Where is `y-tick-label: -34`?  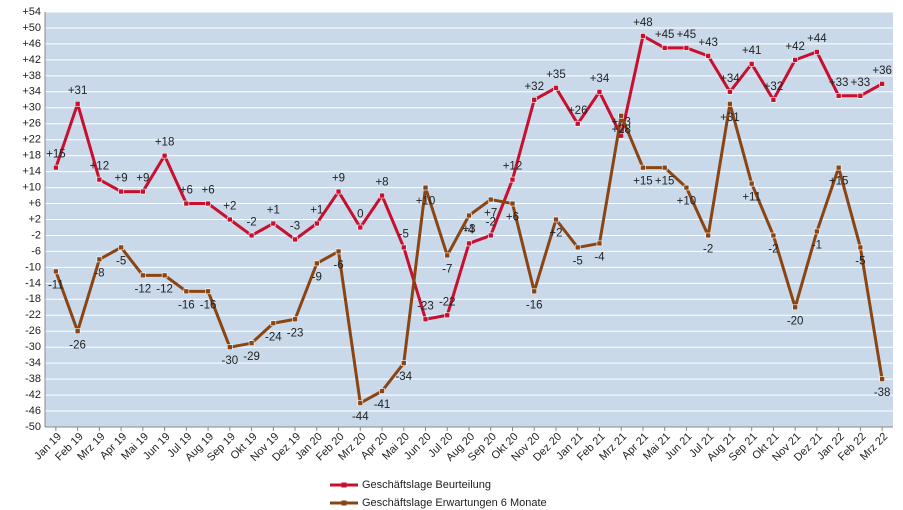
y-tick-label: -34 is located at coordinates (33, 363).